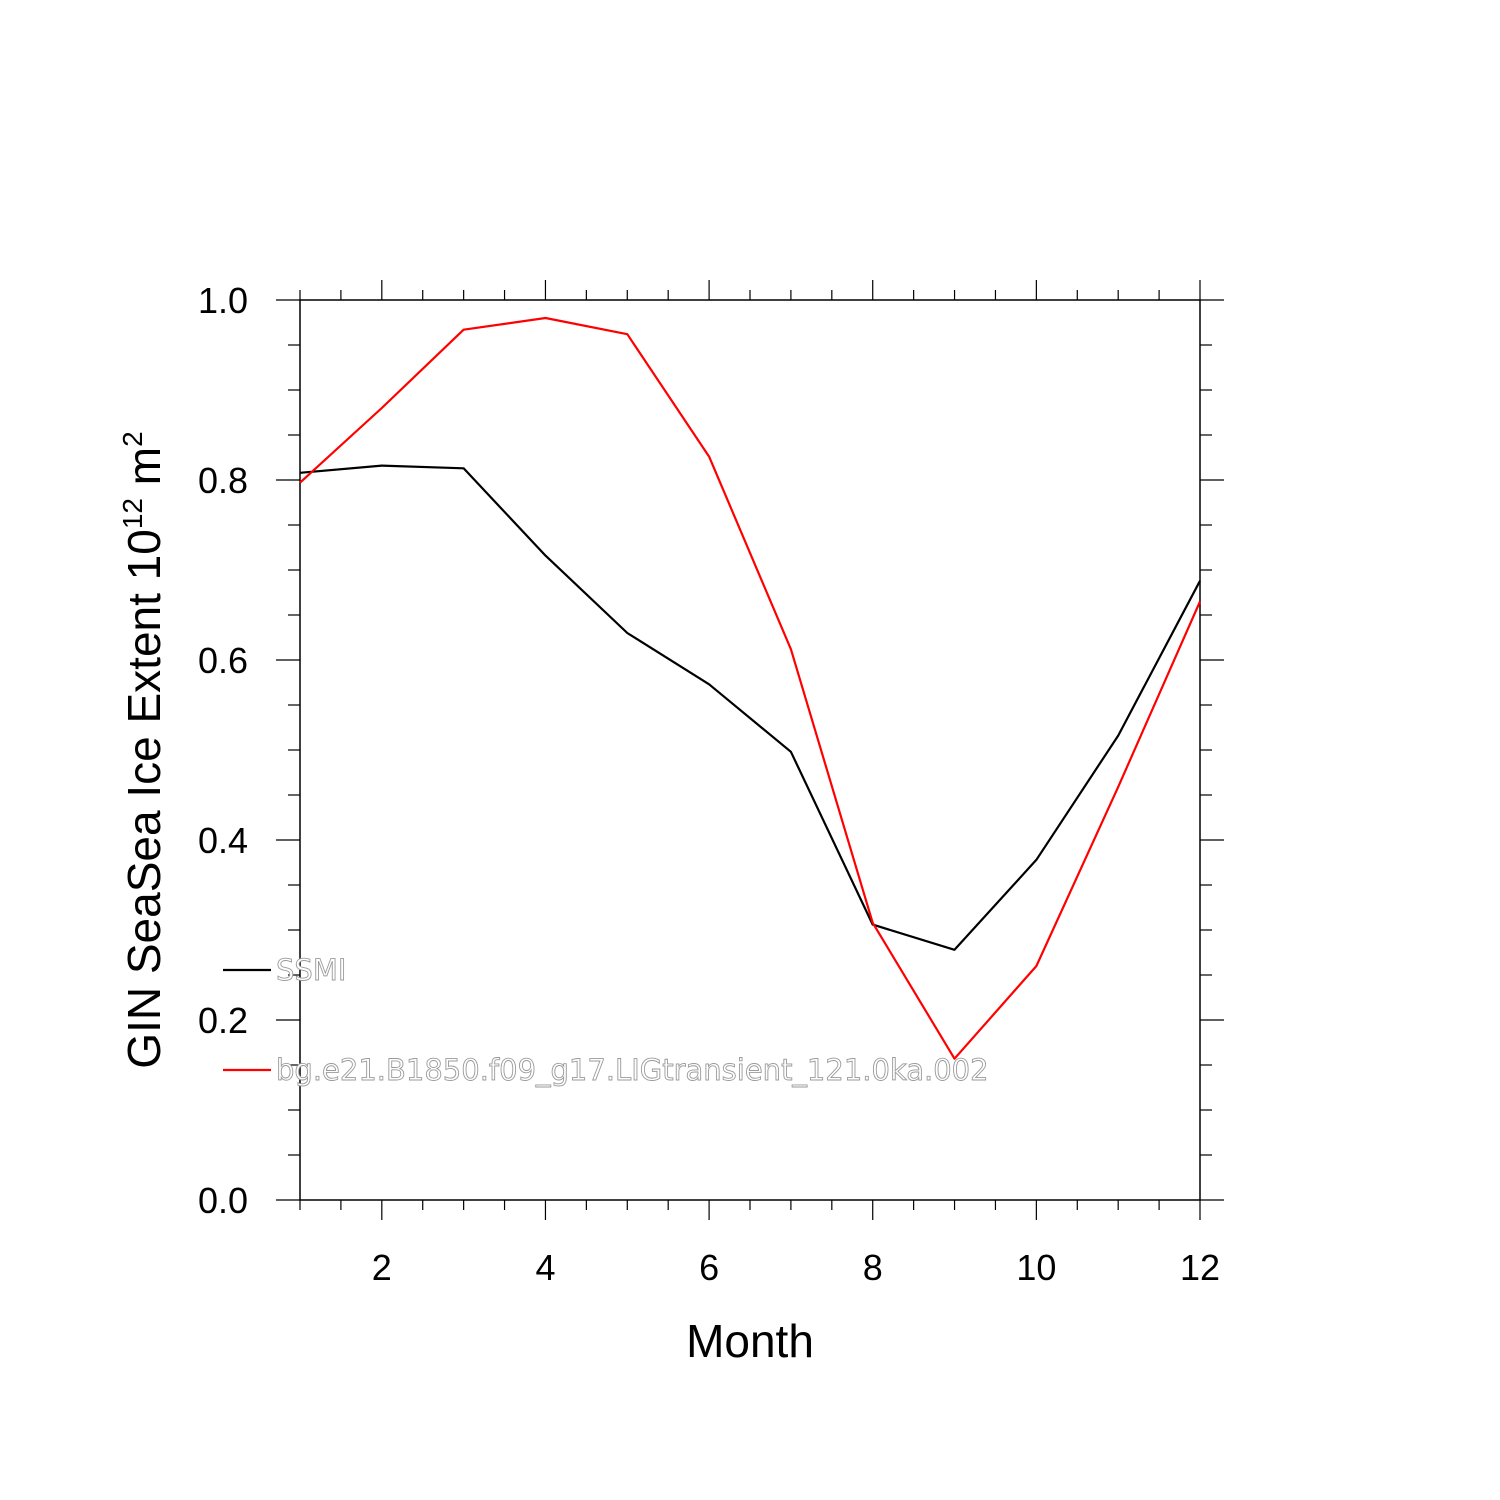  I want to click on y-axis-title: GIN SeaSea Ice Extent 1012 m2, so click(143, 749).